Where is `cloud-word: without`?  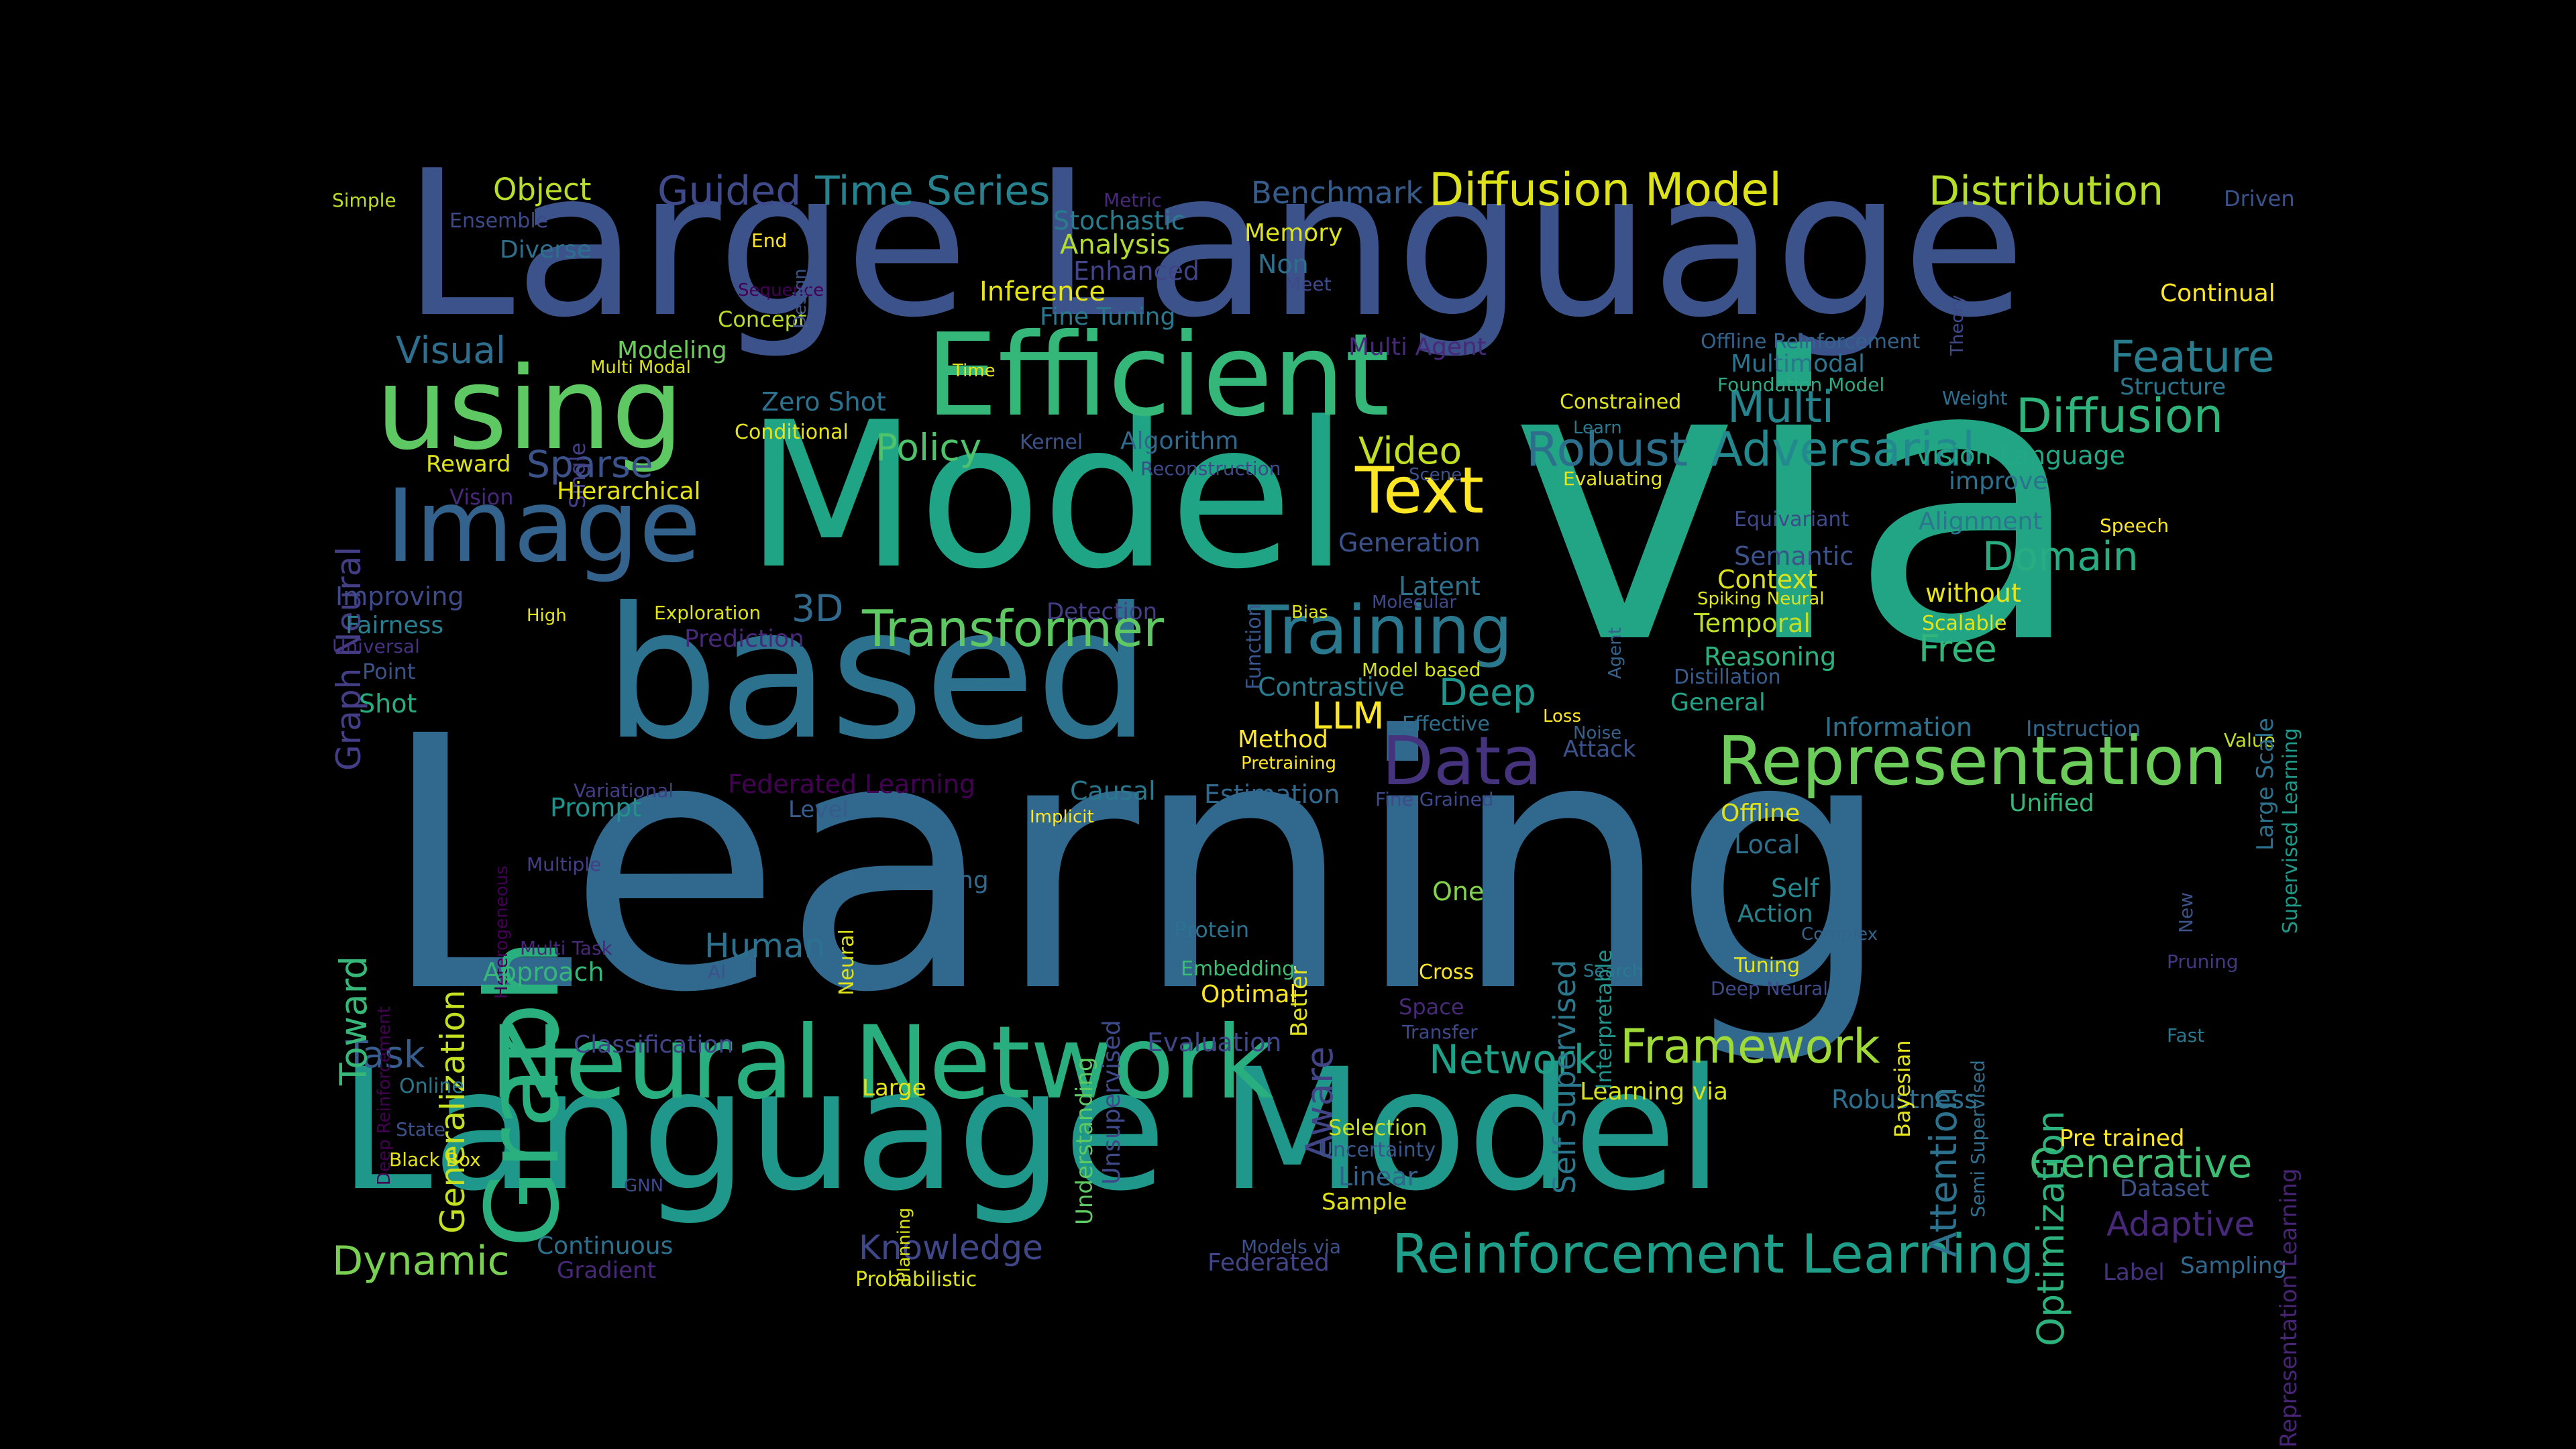 cloud-word: without is located at coordinates (1973, 593).